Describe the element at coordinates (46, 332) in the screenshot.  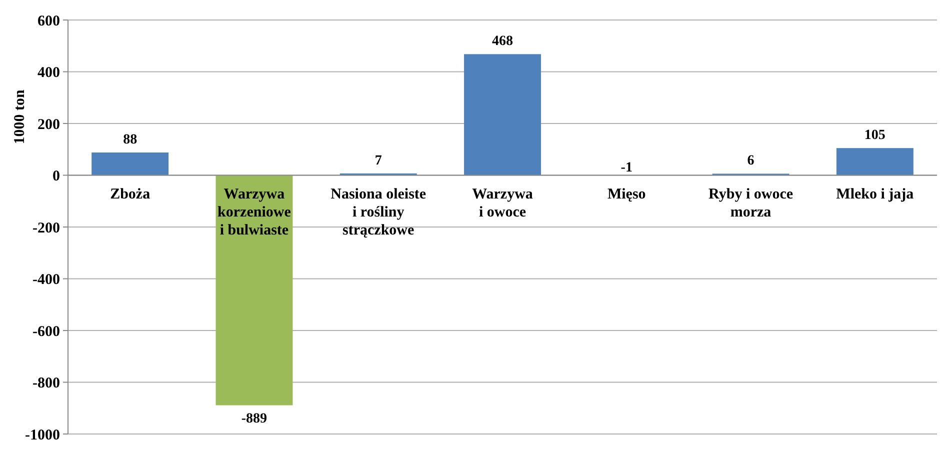
I see `y-tick-label: -600` at that location.